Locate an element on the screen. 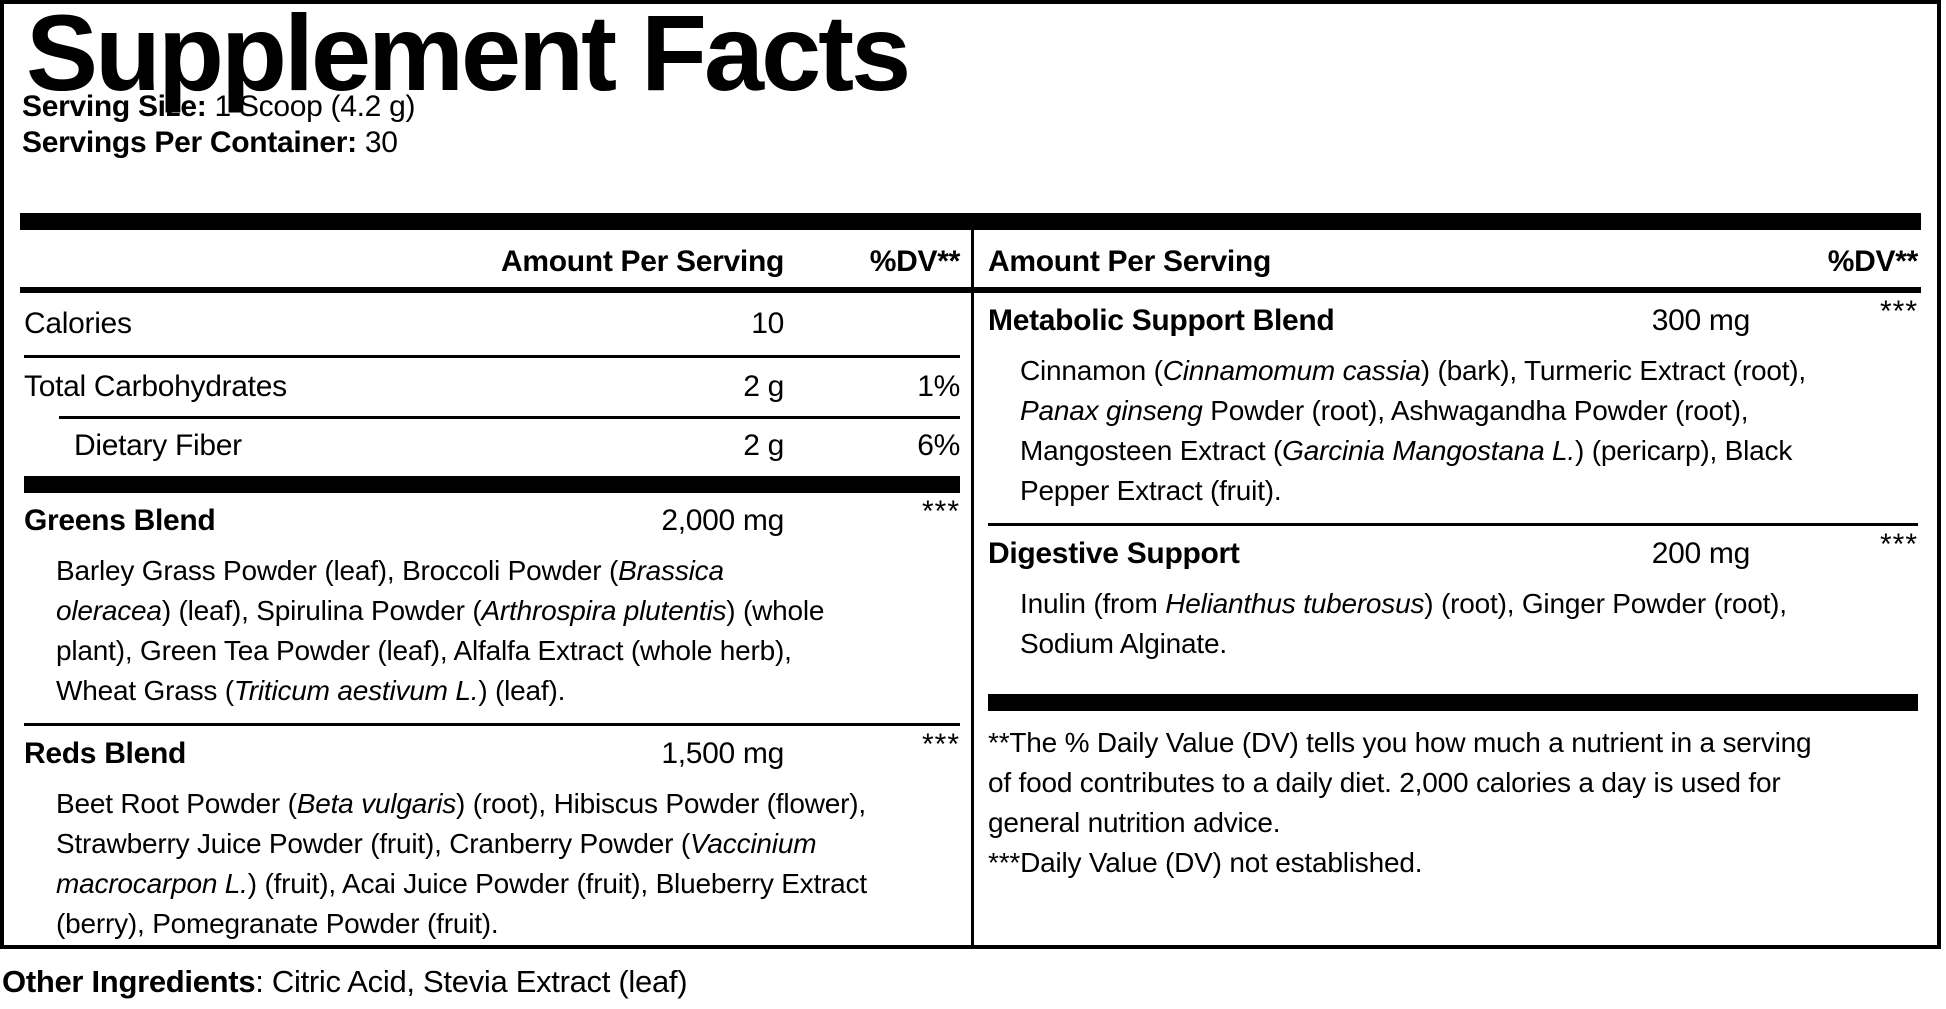  header-bottom-rule is located at coordinates (970, 290).